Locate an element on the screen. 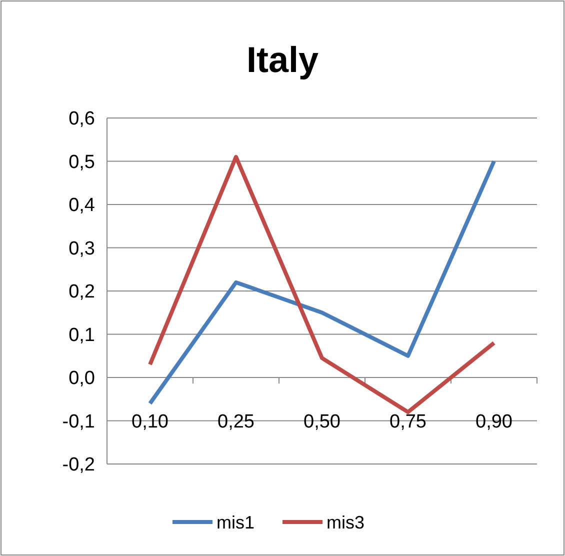  x-tick-label: 0,75 is located at coordinates (408, 422).